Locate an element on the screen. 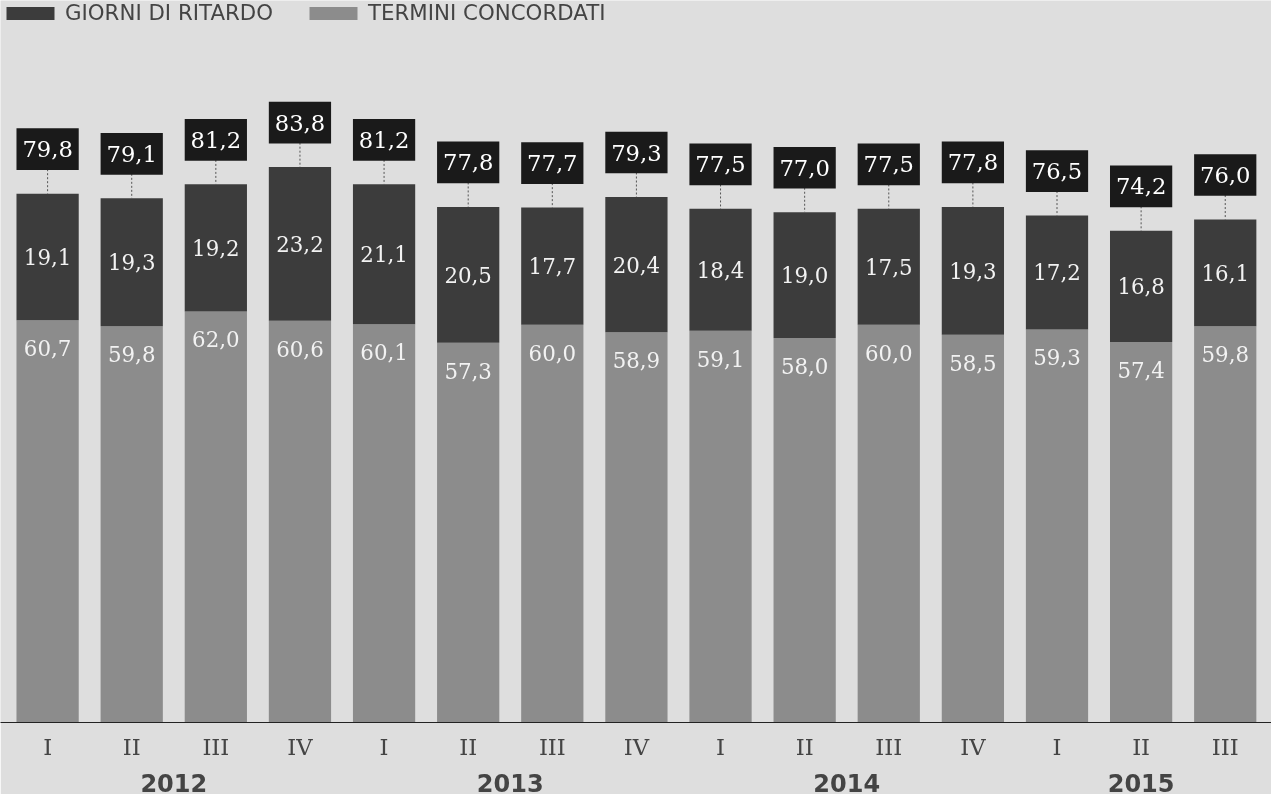  total-label: 79,8 is located at coordinates (47, 149).